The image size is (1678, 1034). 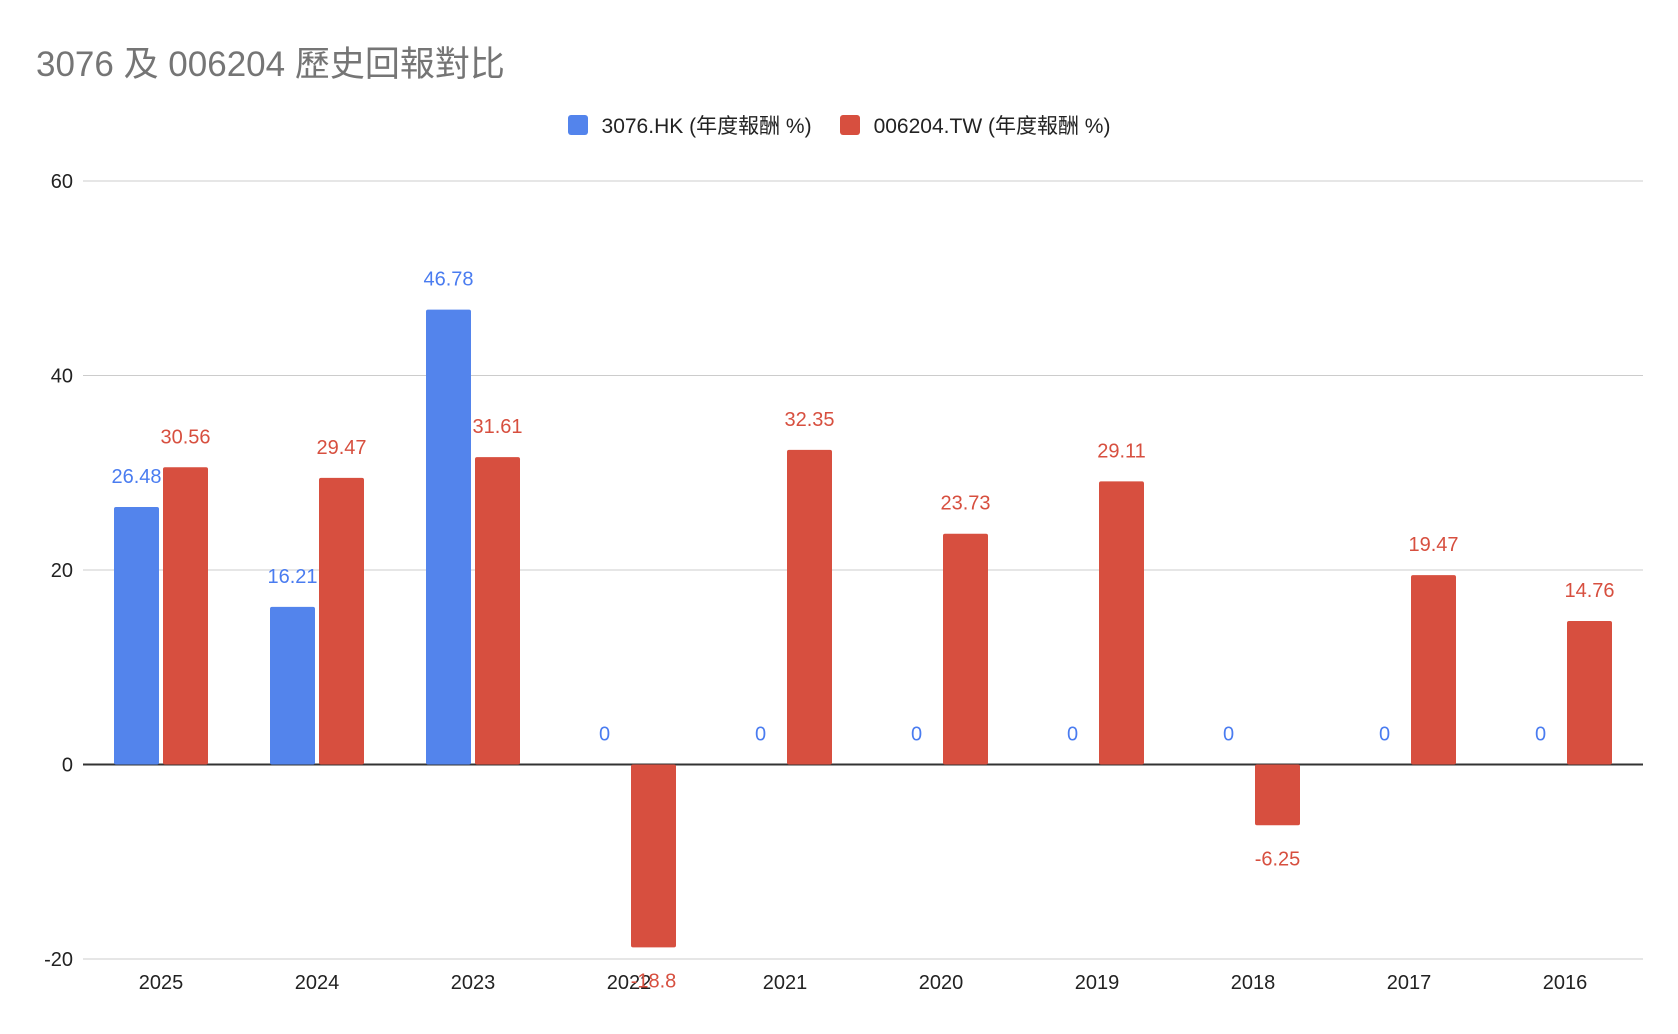 What do you see at coordinates (992, 126) in the screenshot?
I see `legend-label-series-2: 006204.TW (年度報酬 %)` at bounding box center [992, 126].